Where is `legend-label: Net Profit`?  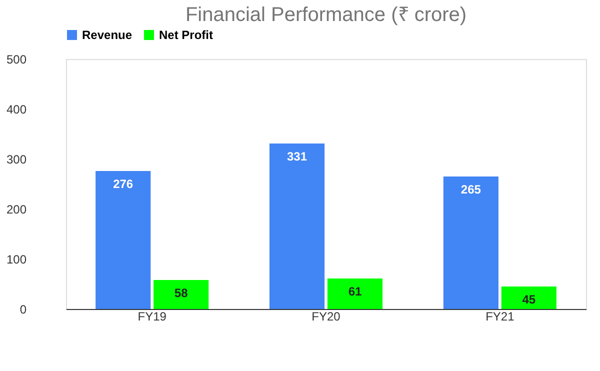
legend-label: Net Profit is located at coordinates (186, 35).